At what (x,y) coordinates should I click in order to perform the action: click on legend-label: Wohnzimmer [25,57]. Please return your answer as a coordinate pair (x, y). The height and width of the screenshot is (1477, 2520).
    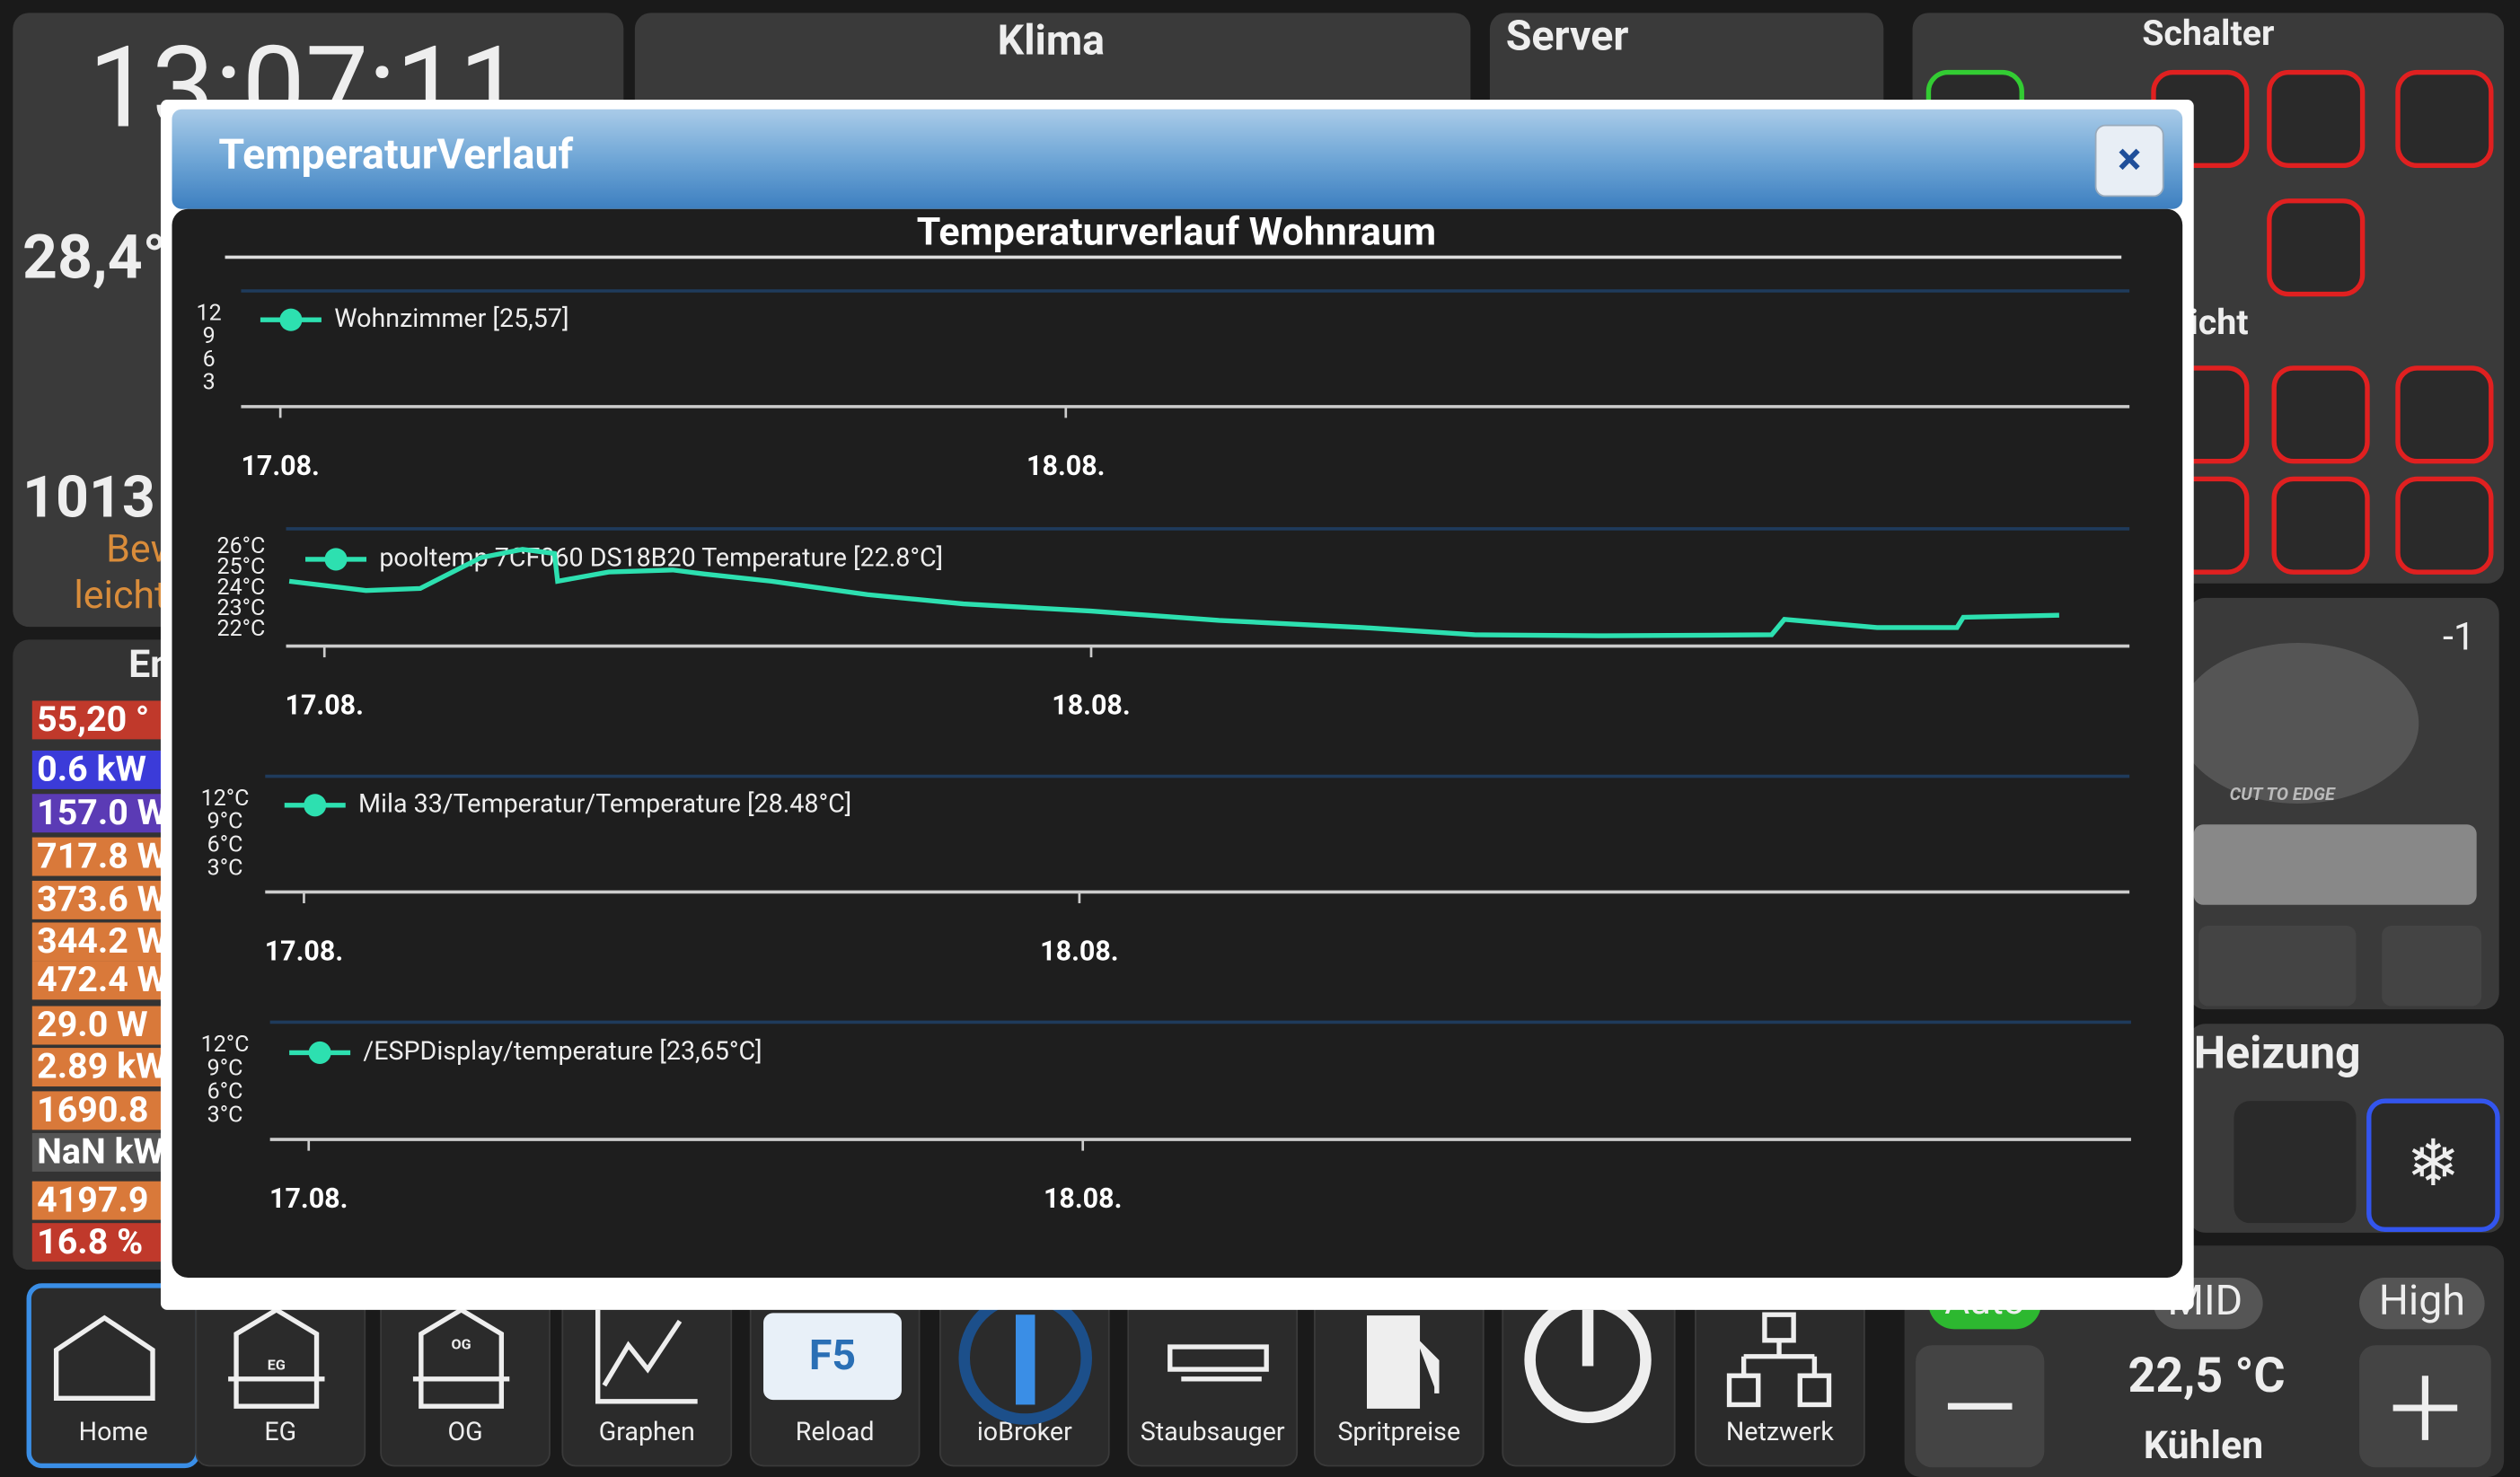
    Looking at the image, I should click on (451, 318).